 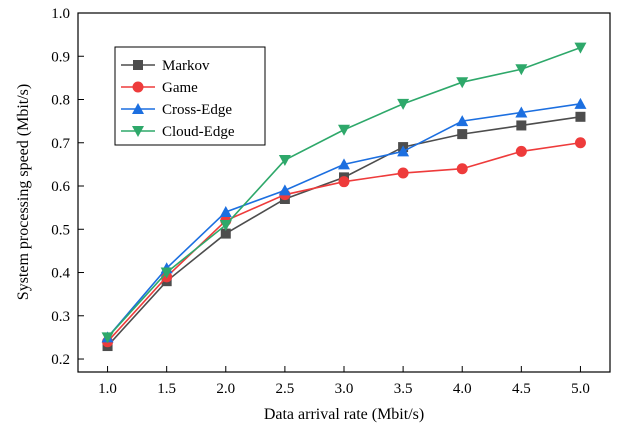 I want to click on x-tick-label: 2.0, so click(x=225, y=389).